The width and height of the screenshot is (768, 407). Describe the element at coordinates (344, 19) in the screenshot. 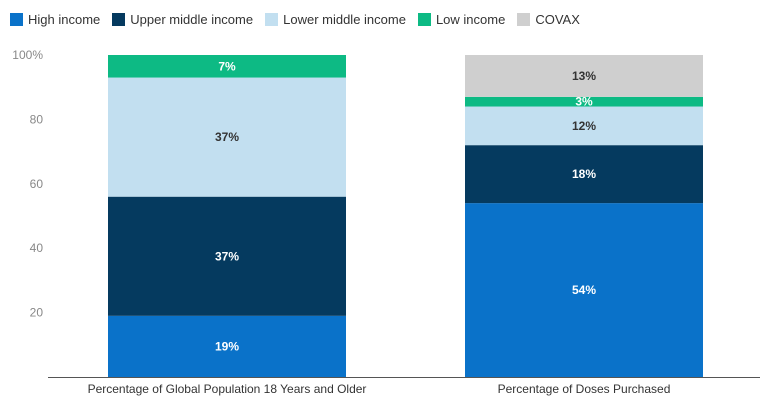

I see `legend-label: Lower middle income` at that location.